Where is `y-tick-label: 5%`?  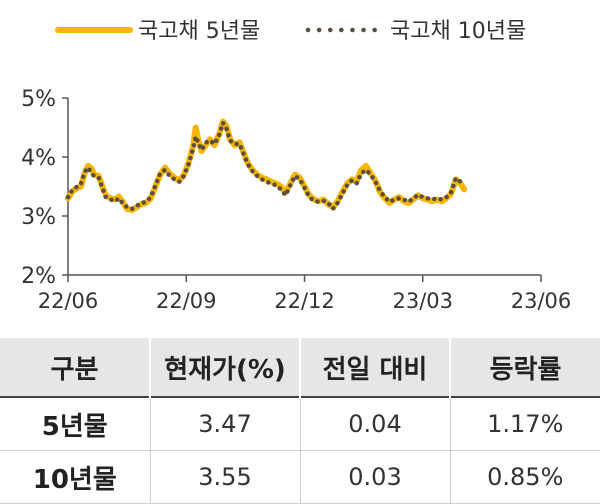 y-tick-label: 5% is located at coordinates (38, 99).